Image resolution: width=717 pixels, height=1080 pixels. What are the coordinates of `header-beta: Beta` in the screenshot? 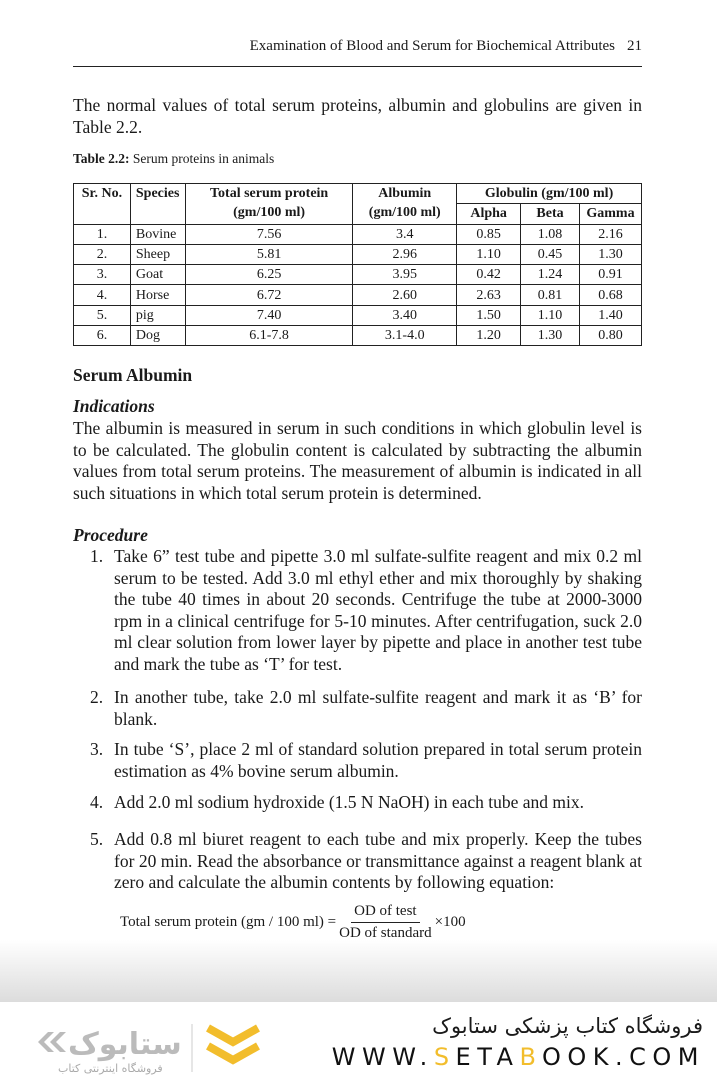 It's located at (550, 214).